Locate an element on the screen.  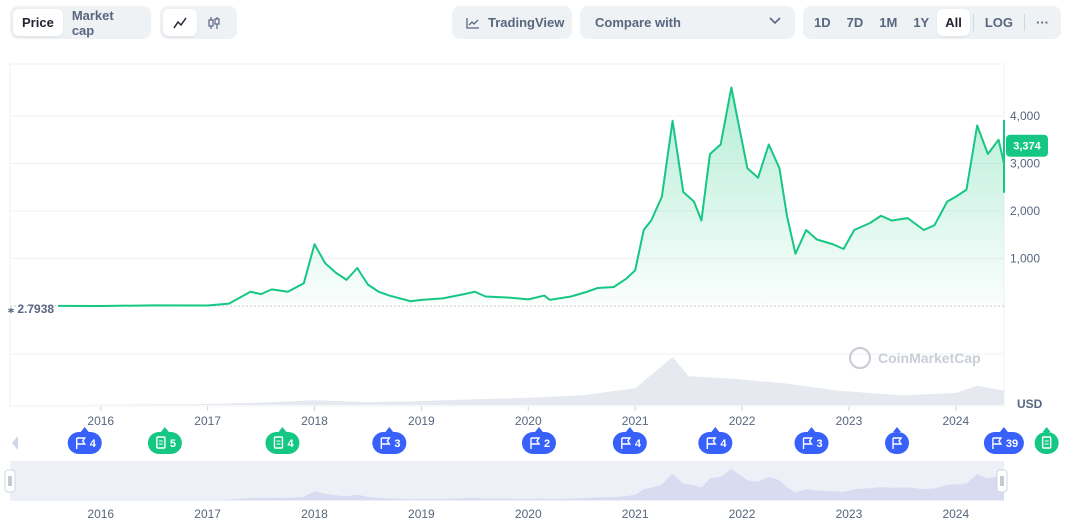
compare-with-dropdown: Compare with is located at coordinates (687, 22).